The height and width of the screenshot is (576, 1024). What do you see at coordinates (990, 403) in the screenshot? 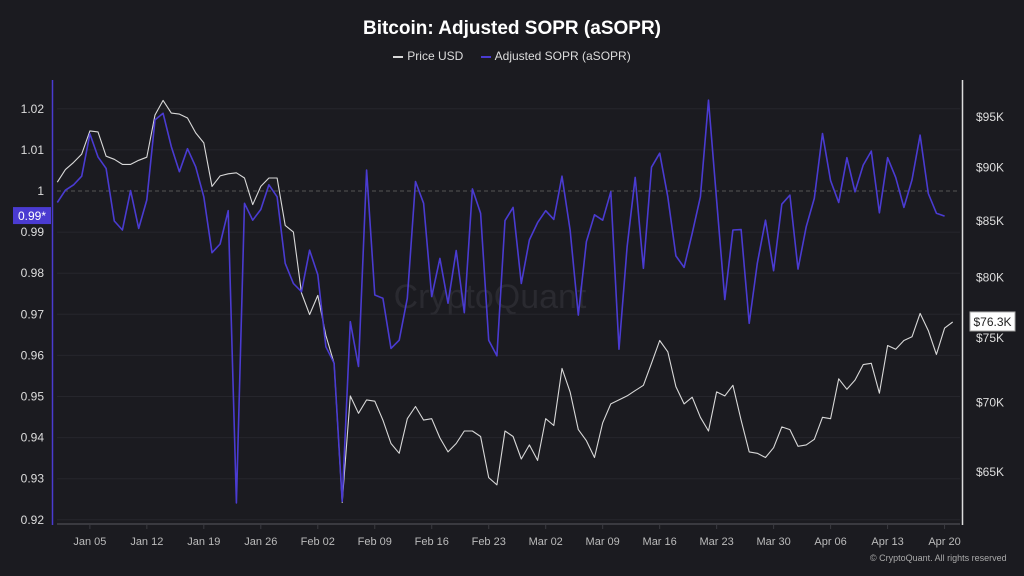
I see `right-tick-label: $70K` at bounding box center [990, 403].